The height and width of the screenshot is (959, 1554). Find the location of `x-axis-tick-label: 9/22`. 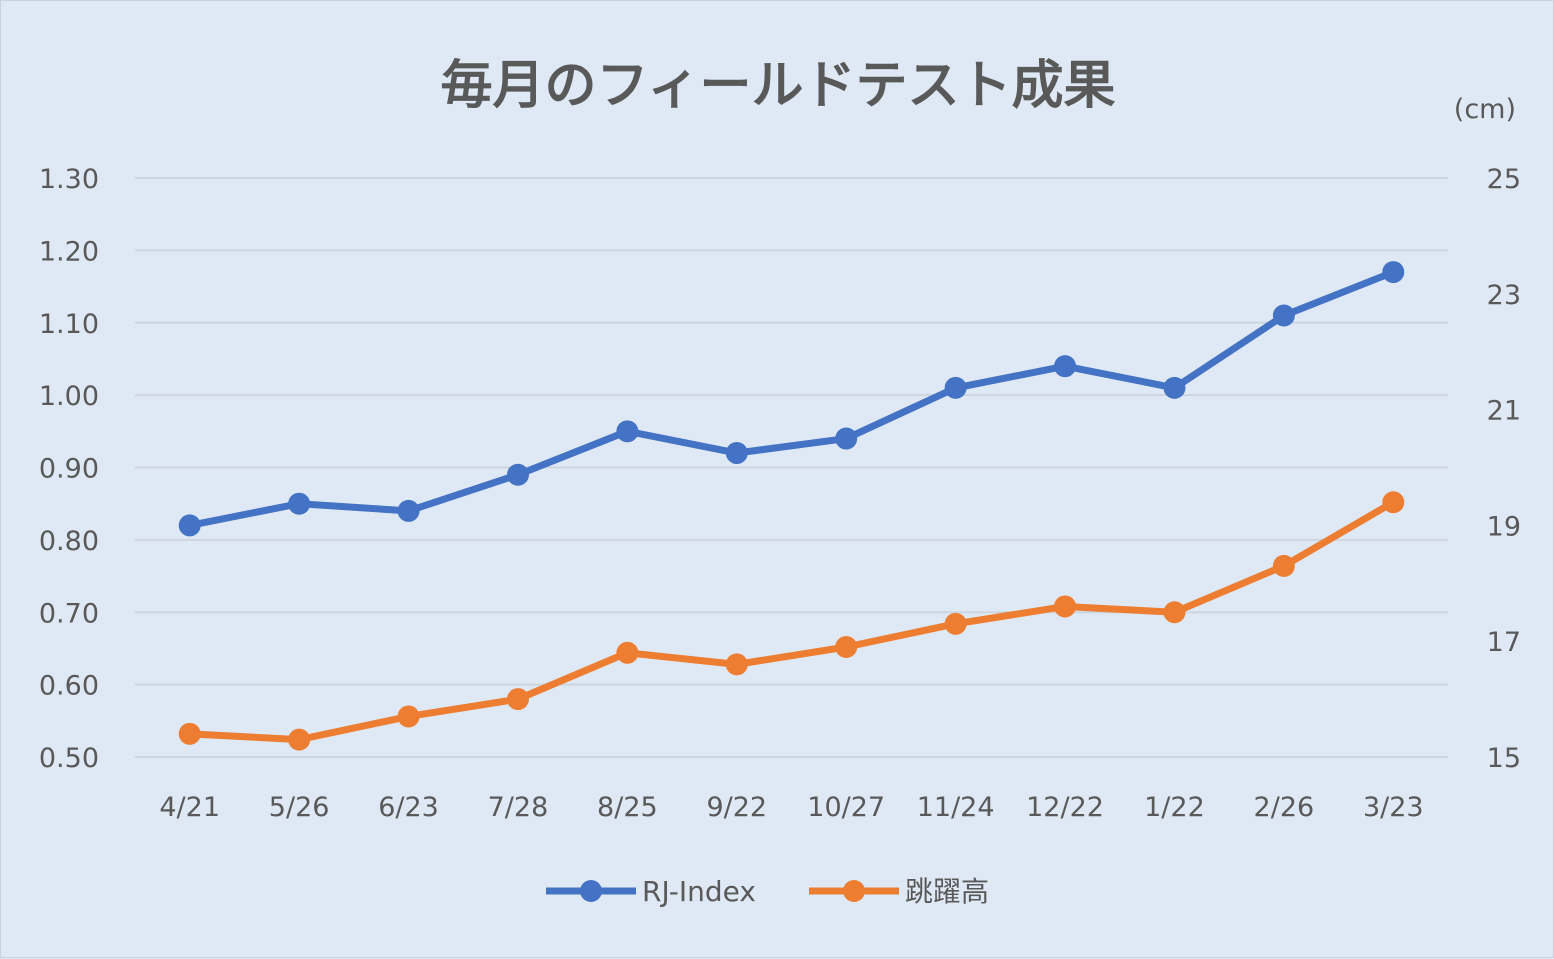

x-axis-tick-label: 9/22 is located at coordinates (736, 807).